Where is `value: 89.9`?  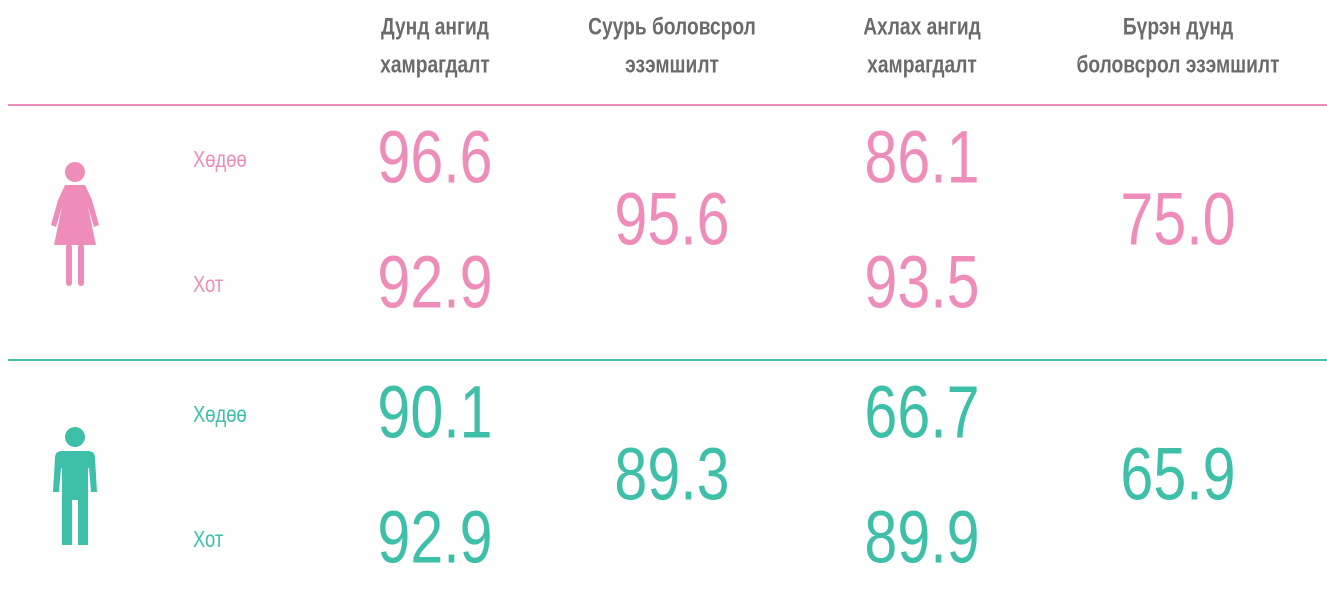
value: 89.9 is located at coordinates (921, 537).